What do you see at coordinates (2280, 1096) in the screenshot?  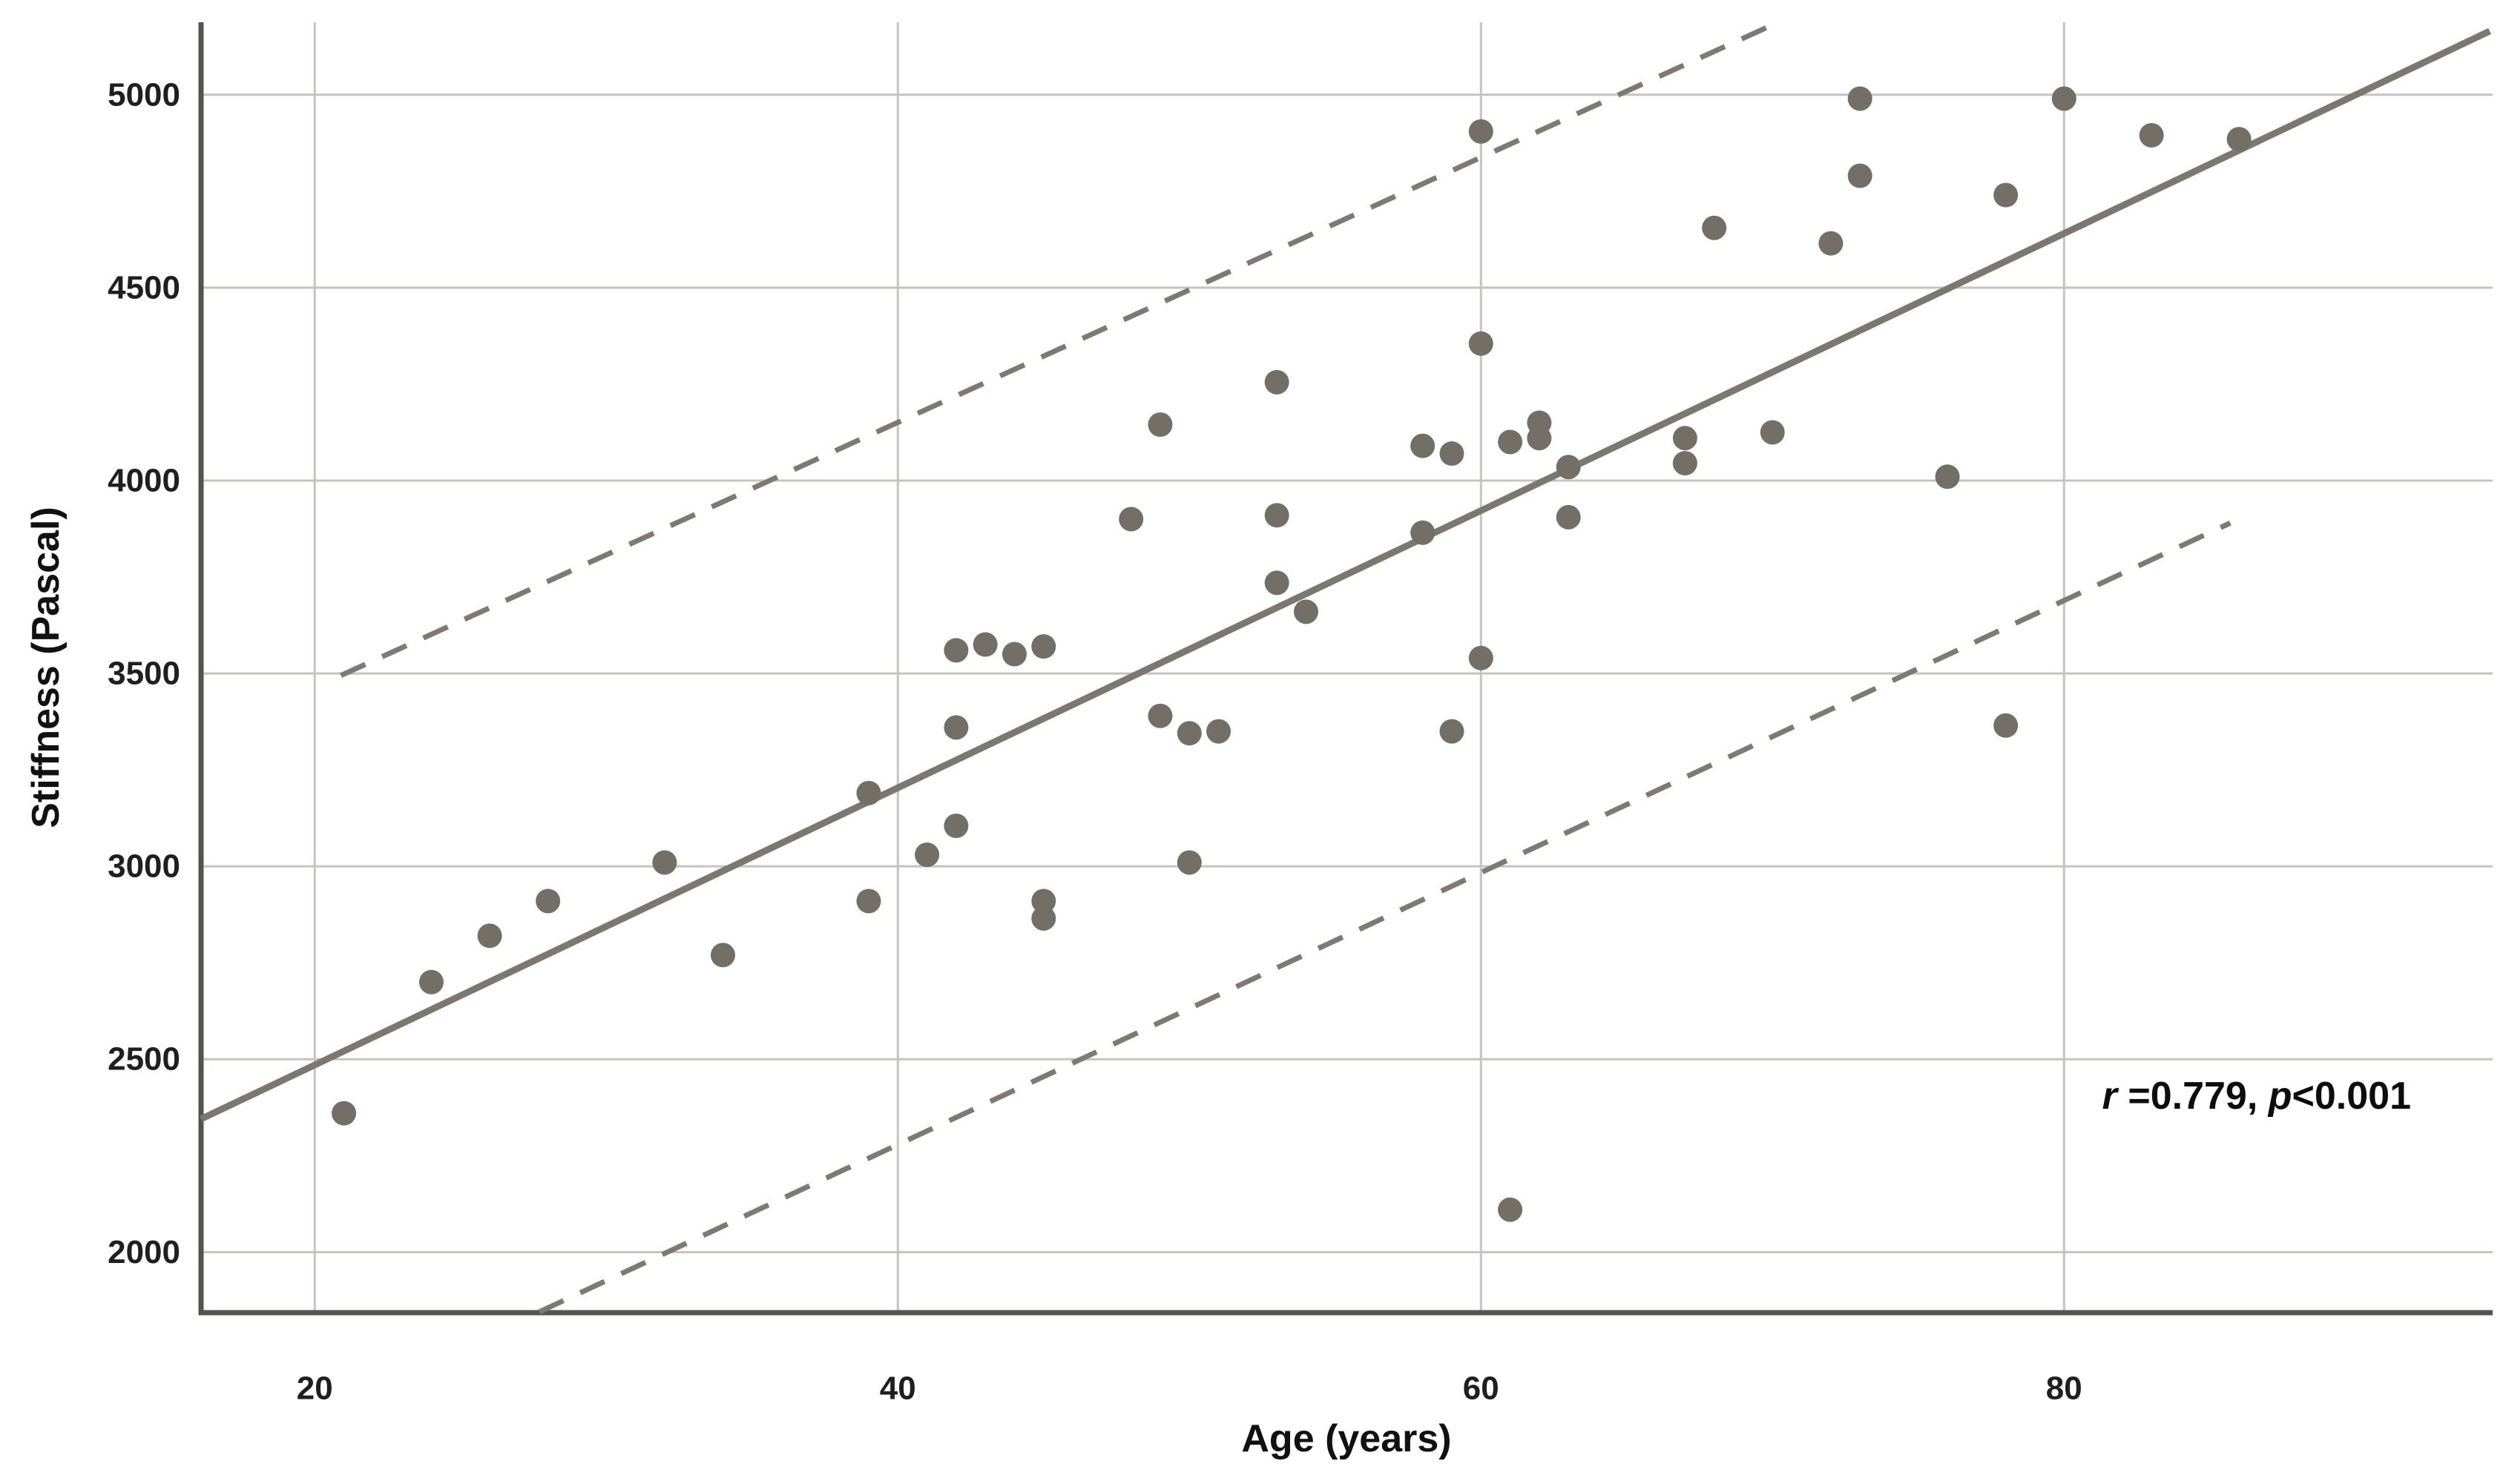 I see `p-symbol: p` at bounding box center [2280, 1096].